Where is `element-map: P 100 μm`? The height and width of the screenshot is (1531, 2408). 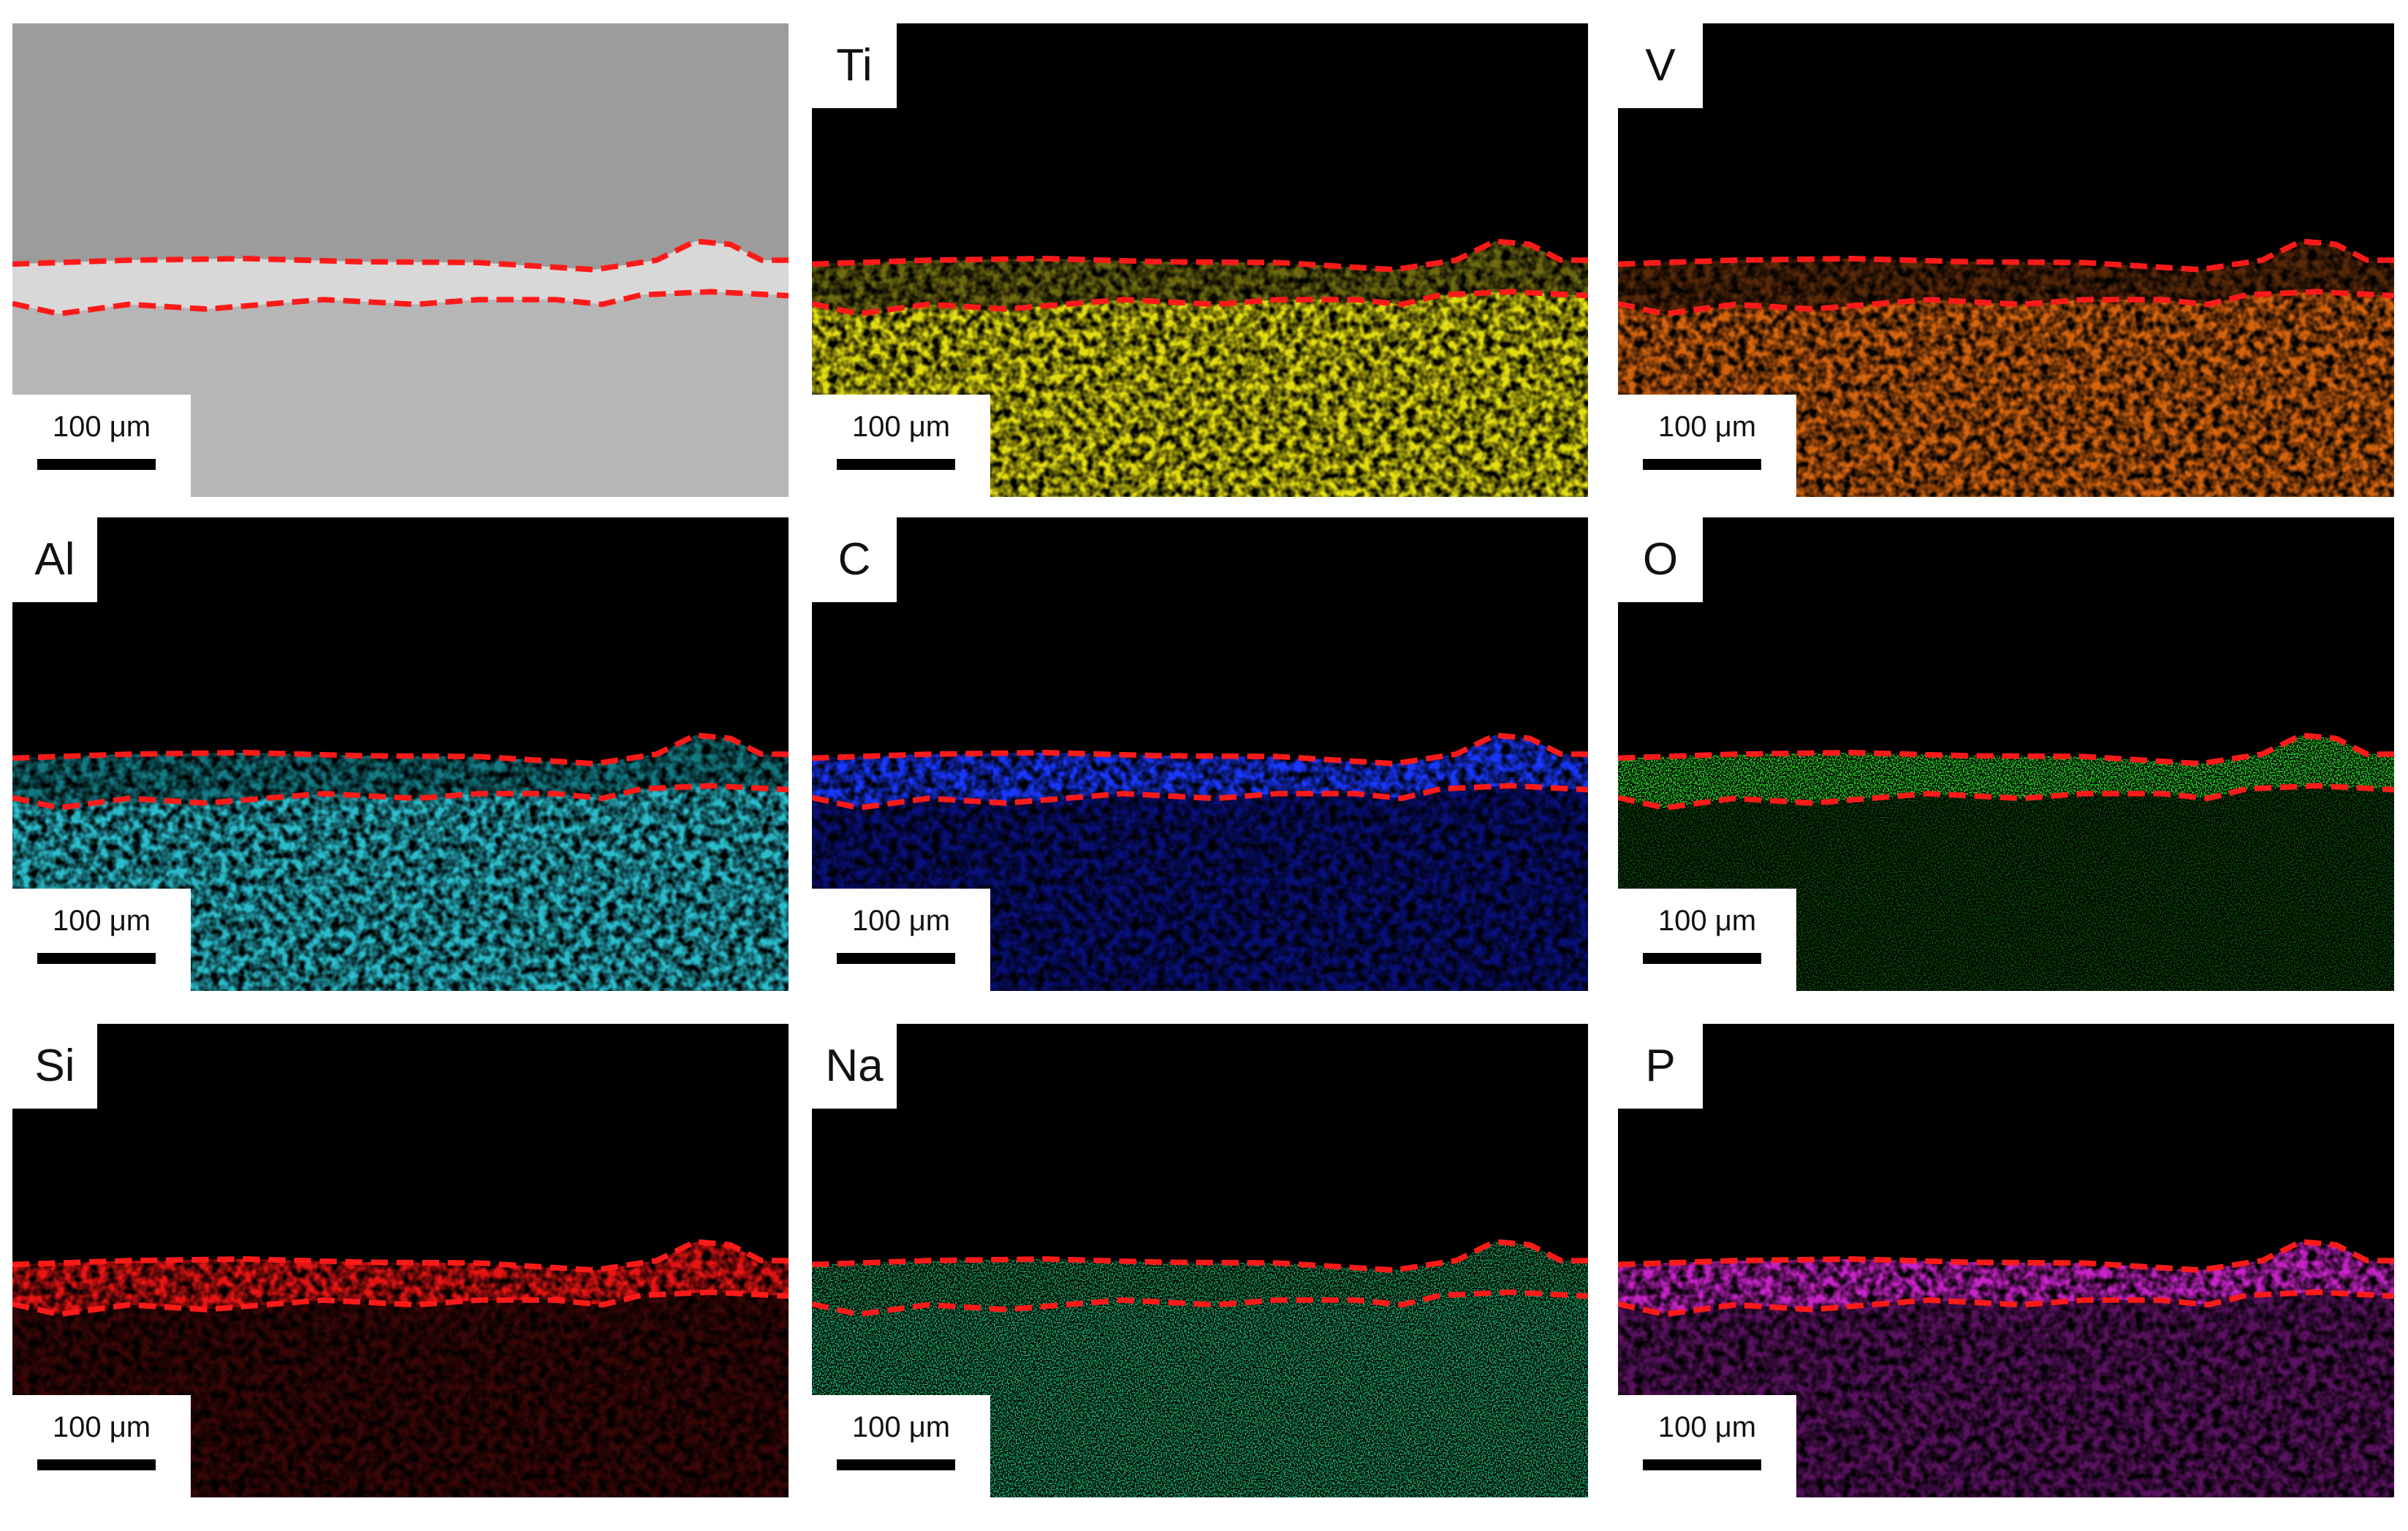
element-map: P 100 μm is located at coordinates (2006, 1261).